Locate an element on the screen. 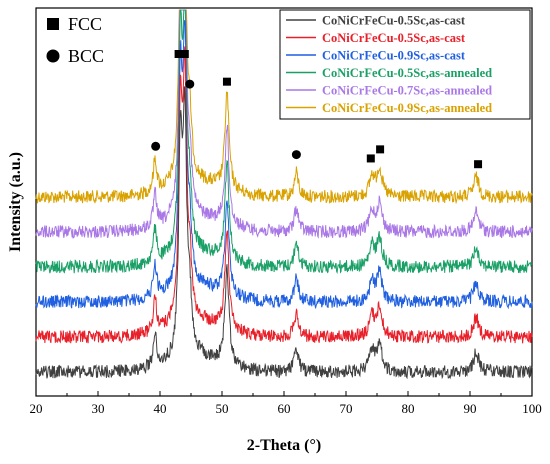 The height and width of the screenshot is (464, 550). x-tick-label: 60 is located at coordinates (284, 408).